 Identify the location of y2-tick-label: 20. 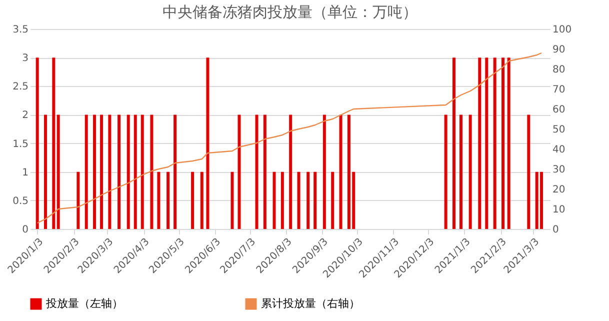
(559, 190).